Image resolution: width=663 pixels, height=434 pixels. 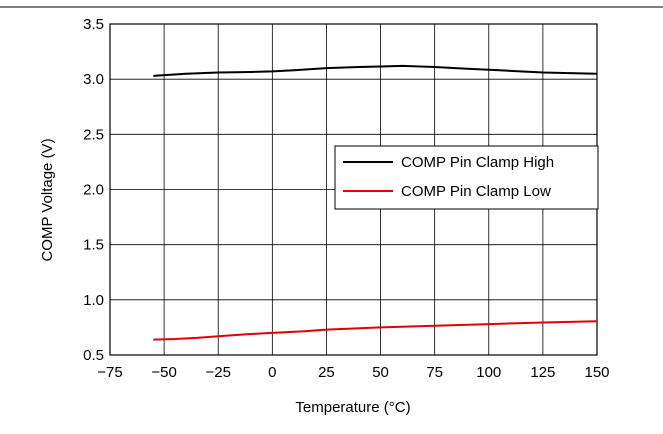 What do you see at coordinates (93, 355) in the screenshot?
I see `y-tick-label: 0.5` at bounding box center [93, 355].